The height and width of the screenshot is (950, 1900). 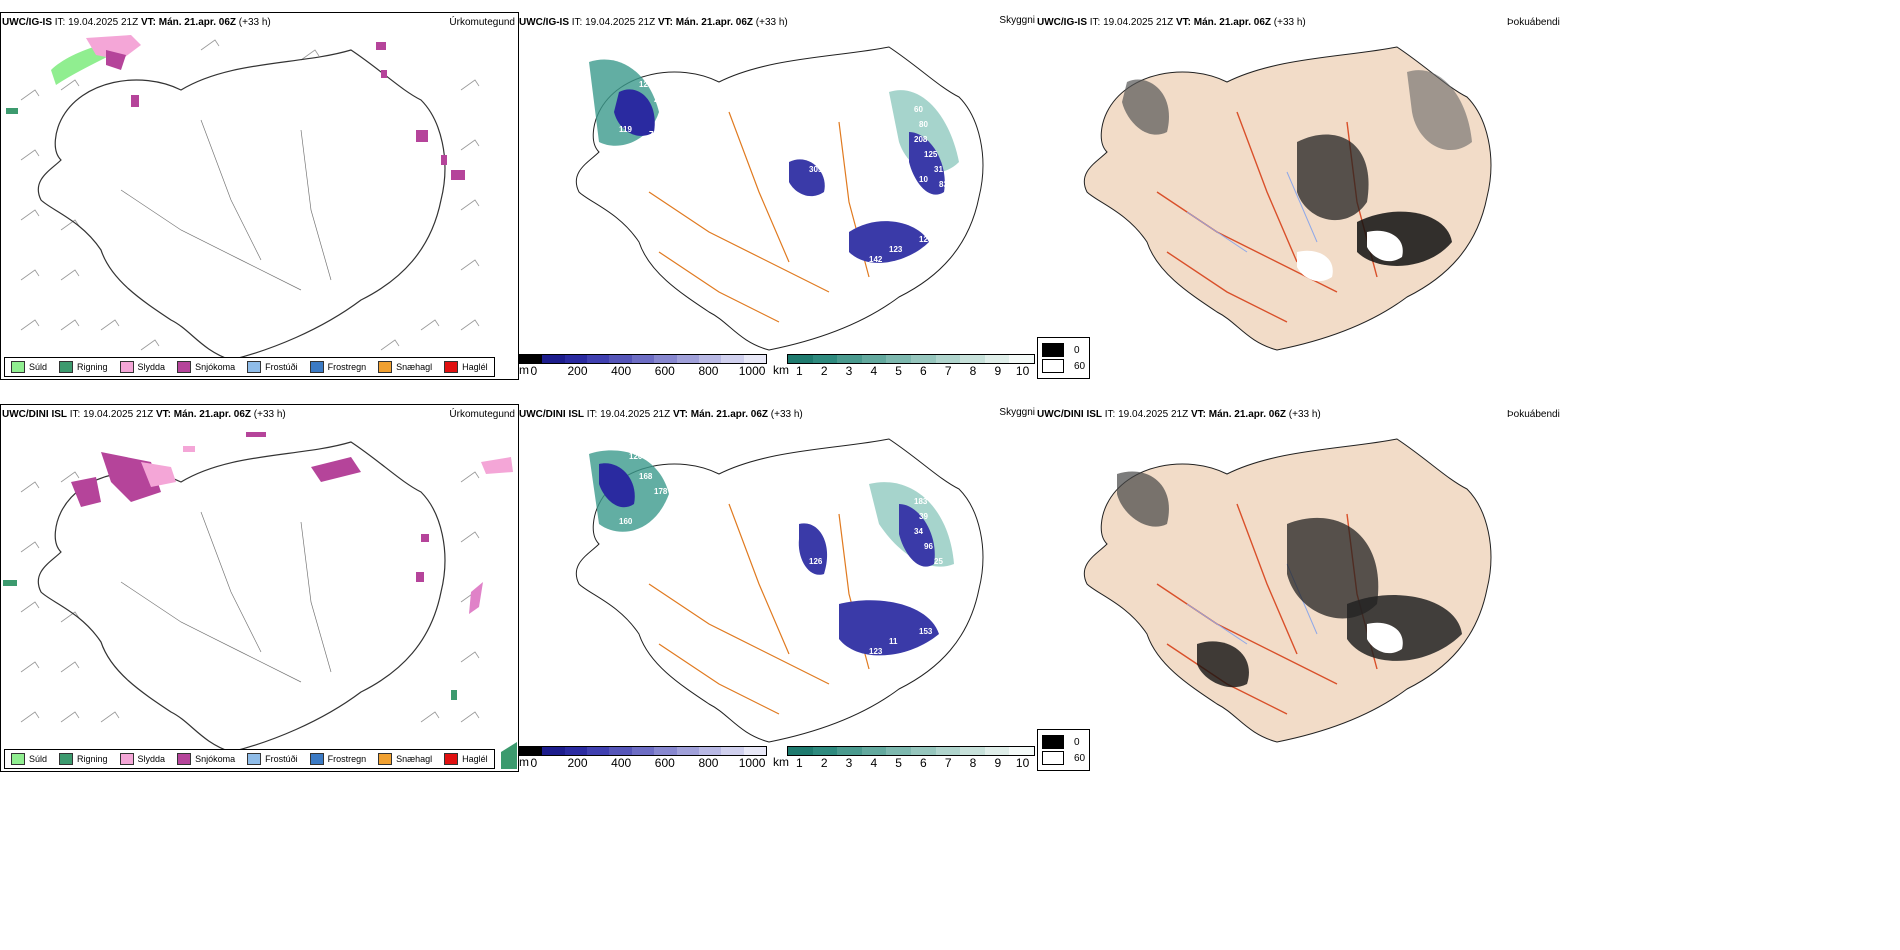 What do you see at coordinates (670, 114) in the screenshot?
I see `visibility-value-label: 115` at bounding box center [670, 114].